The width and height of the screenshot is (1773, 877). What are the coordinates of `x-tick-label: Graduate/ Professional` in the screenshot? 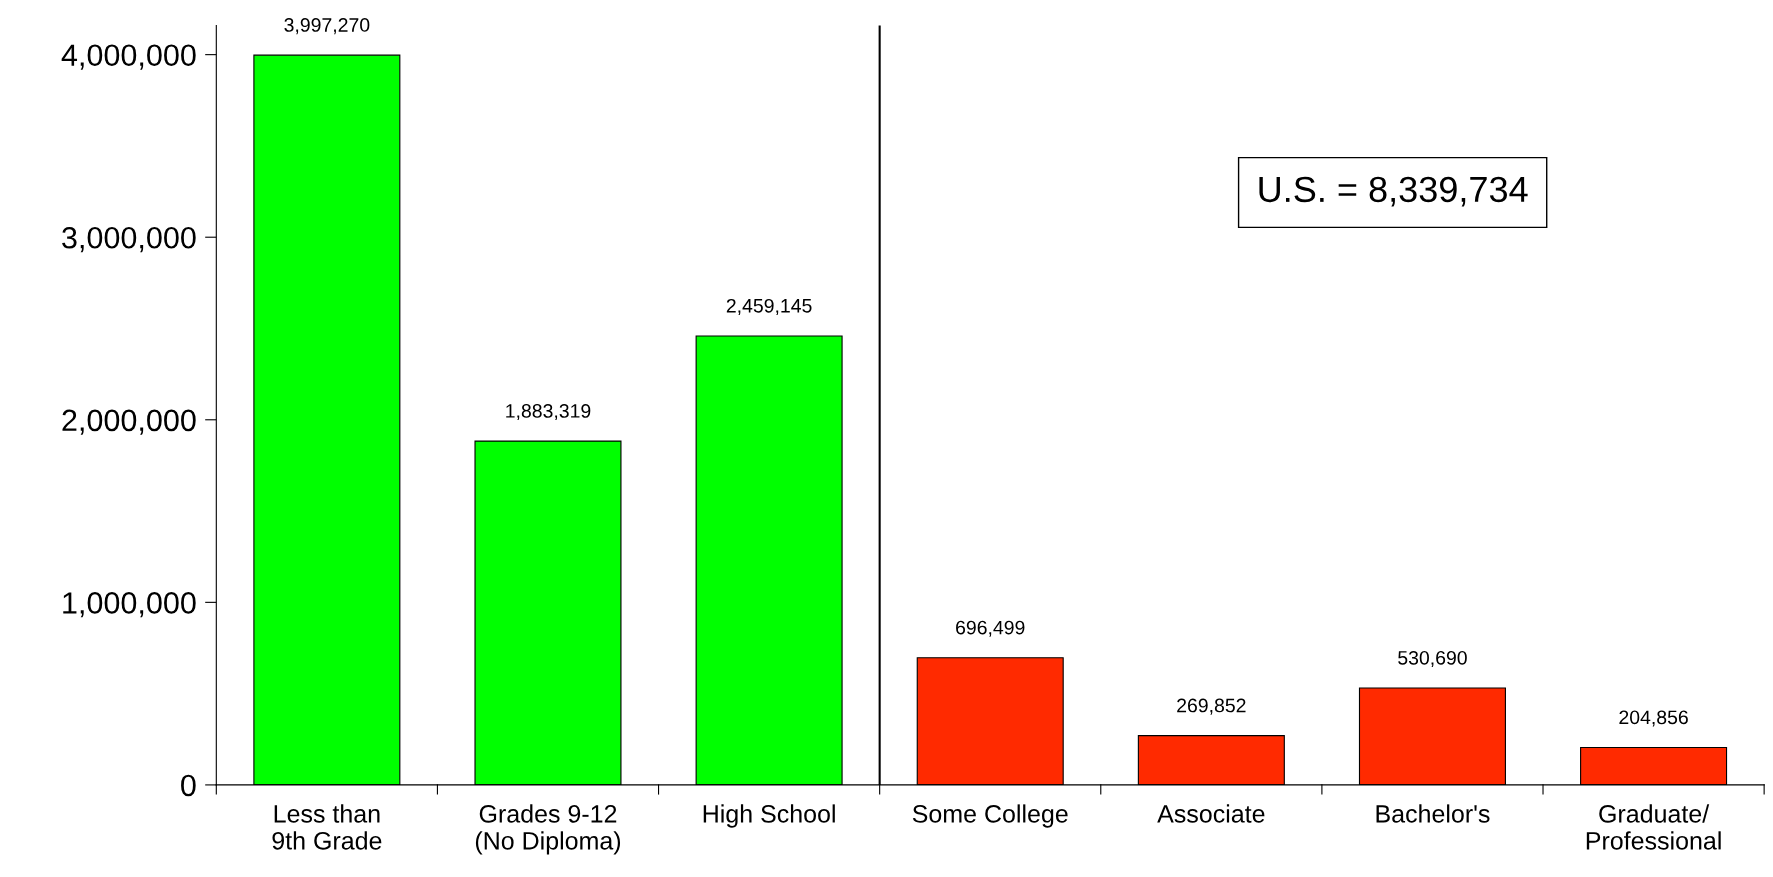 It's located at (1653, 827).